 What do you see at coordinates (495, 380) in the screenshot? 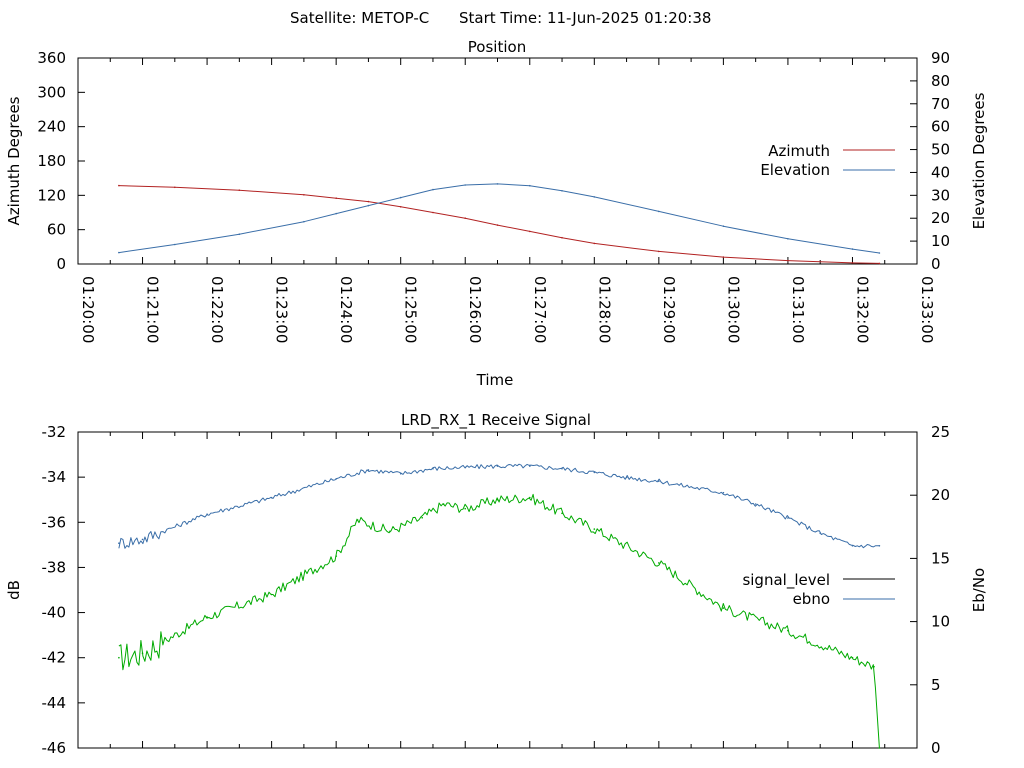
I see `time-axis-label: Time` at bounding box center [495, 380].